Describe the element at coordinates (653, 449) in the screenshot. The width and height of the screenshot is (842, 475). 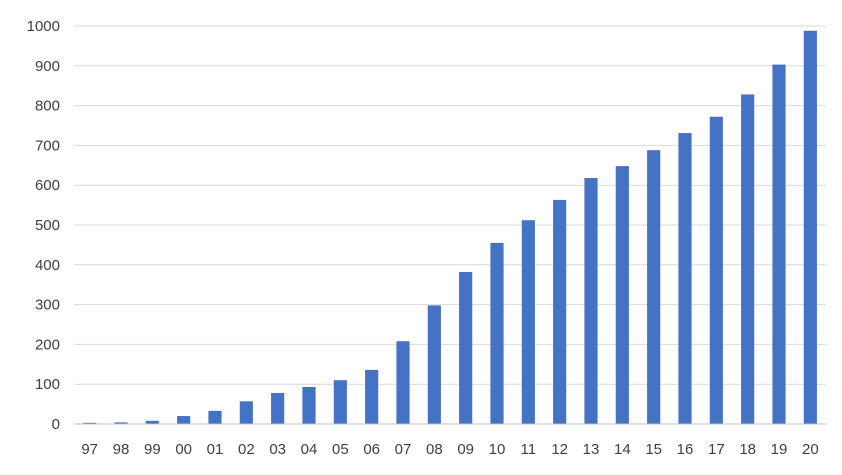
I see `x-tick-label: 15` at that location.